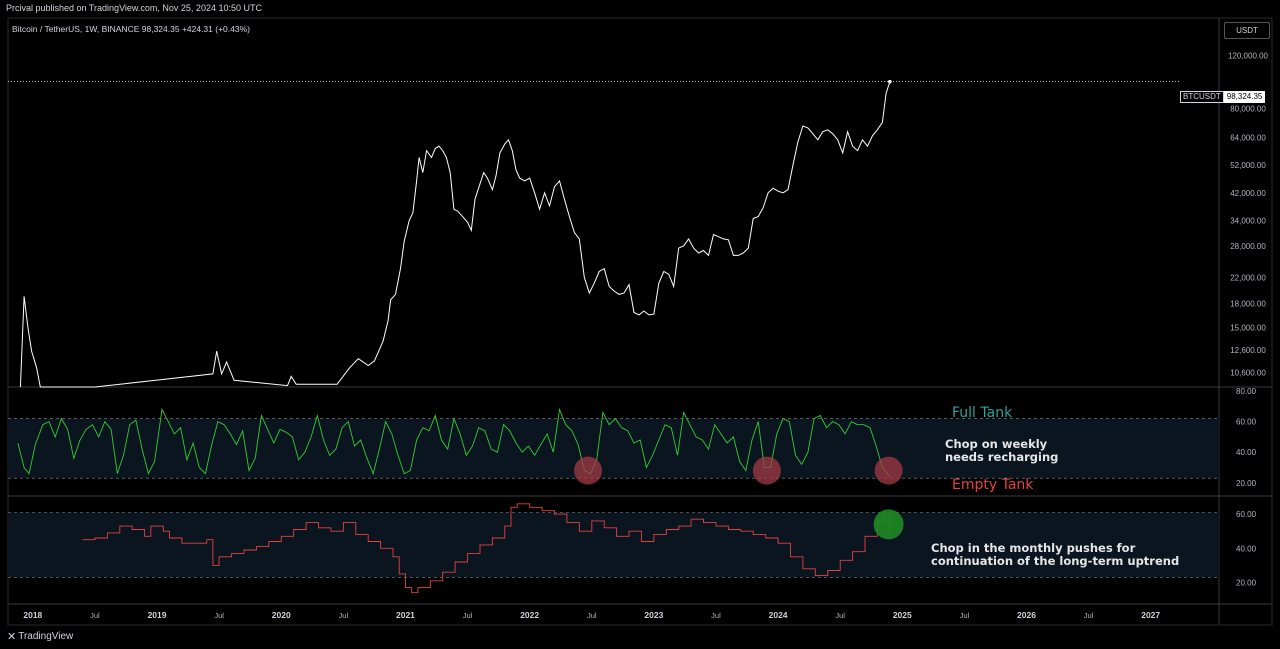  Describe the element at coordinates (902, 615) in the screenshot. I see `time-tick-label: 2025` at that location.